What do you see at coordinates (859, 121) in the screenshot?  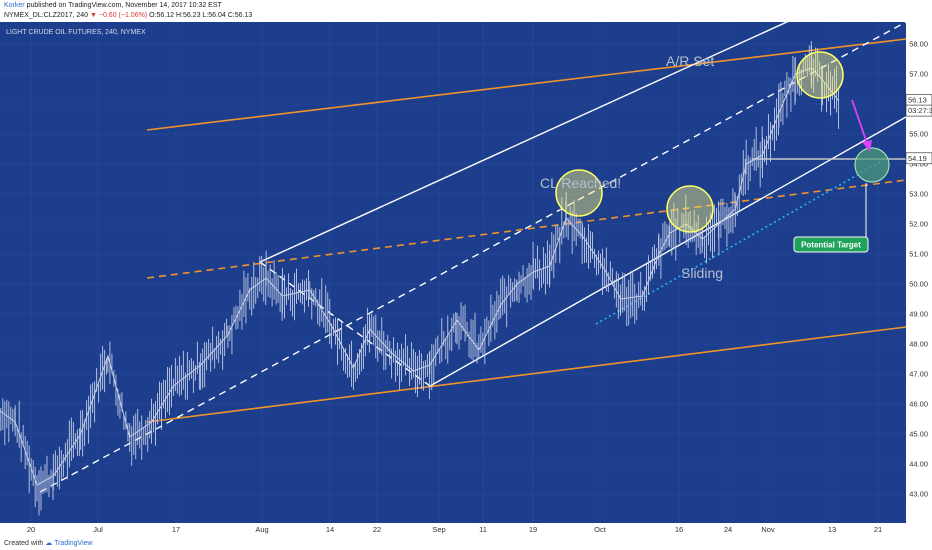 I see `target-arrow` at bounding box center [859, 121].